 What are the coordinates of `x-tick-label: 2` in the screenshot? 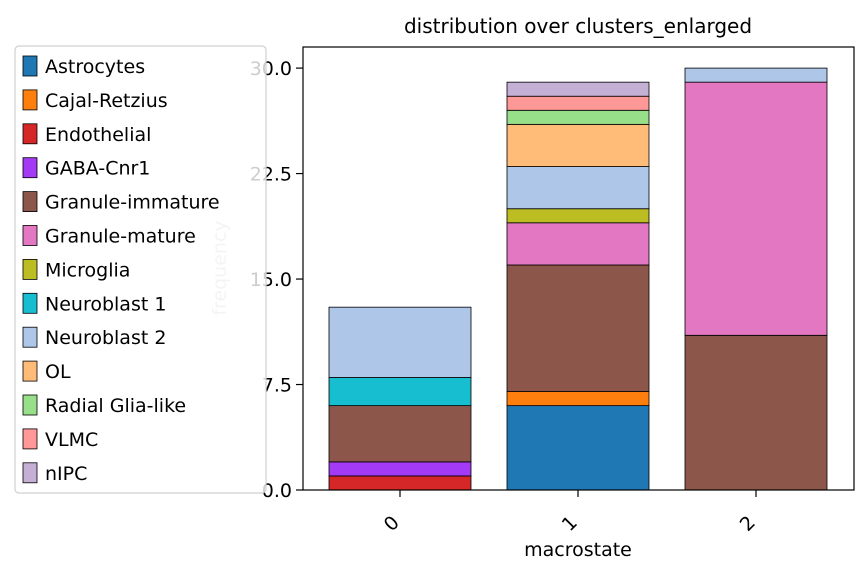 It's located at (748, 524).